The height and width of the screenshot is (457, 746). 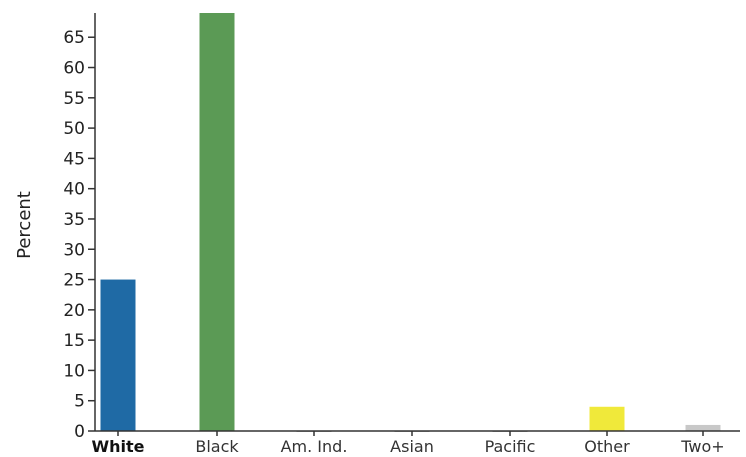 I want to click on y-tick-label: 25, so click(x=74, y=281).